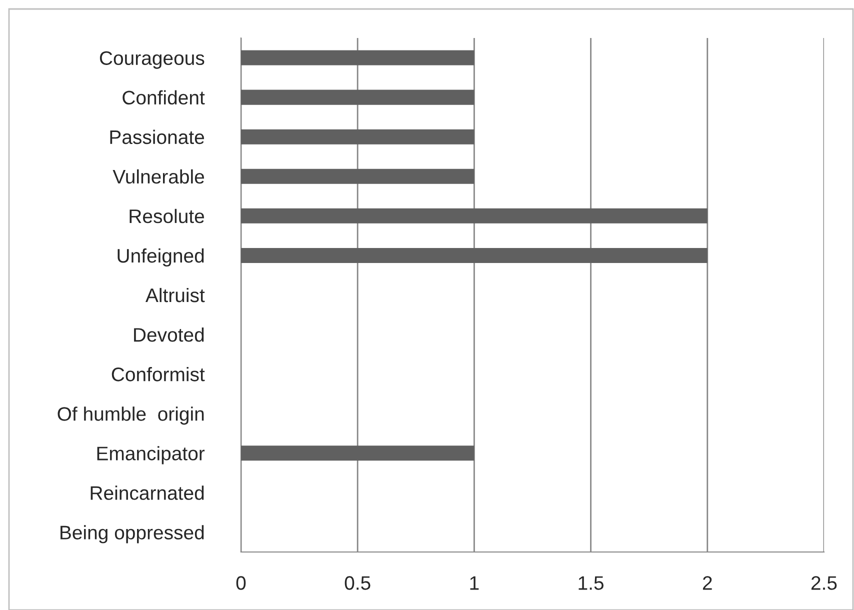 The width and height of the screenshot is (854, 610). I want to click on y-tick-label: Passionate, so click(157, 137).